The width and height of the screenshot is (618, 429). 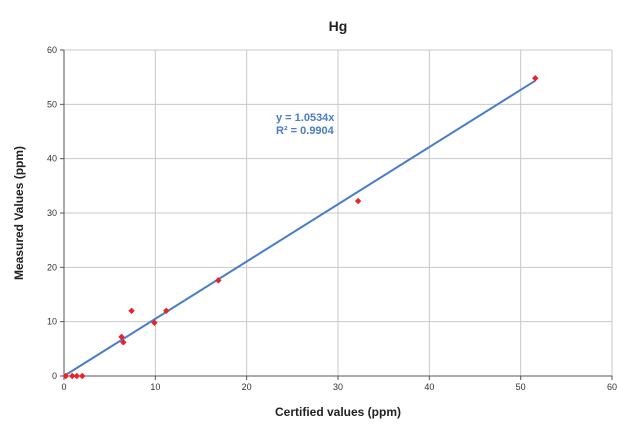 What do you see at coordinates (52, 322) in the screenshot?
I see `y-tick-label: 10` at bounding box center [52, 322].